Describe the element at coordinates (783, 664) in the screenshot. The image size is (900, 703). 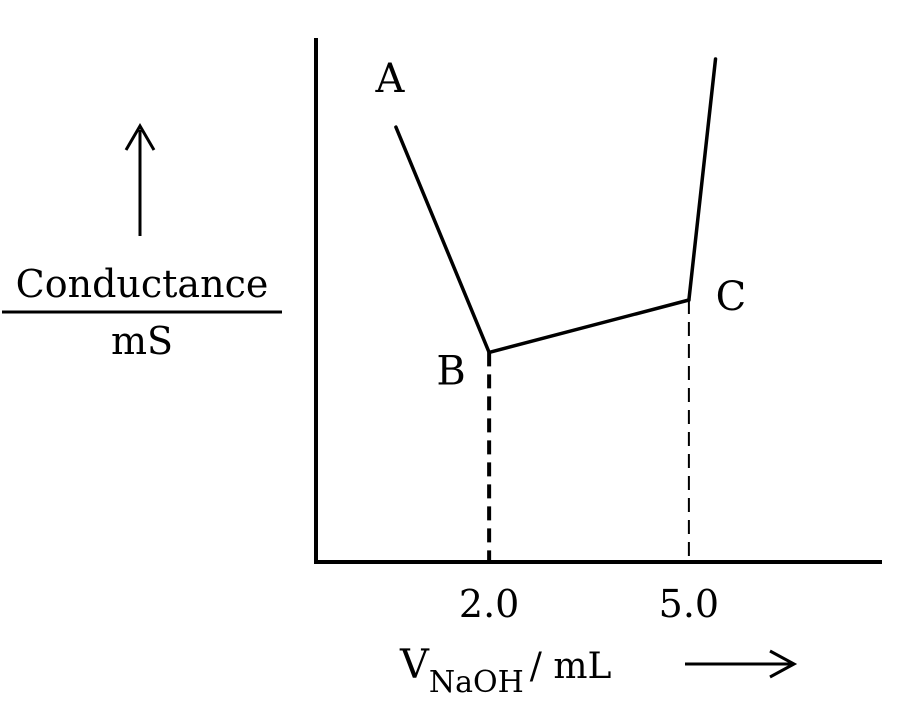
I see `x-arrow-head` at that location.